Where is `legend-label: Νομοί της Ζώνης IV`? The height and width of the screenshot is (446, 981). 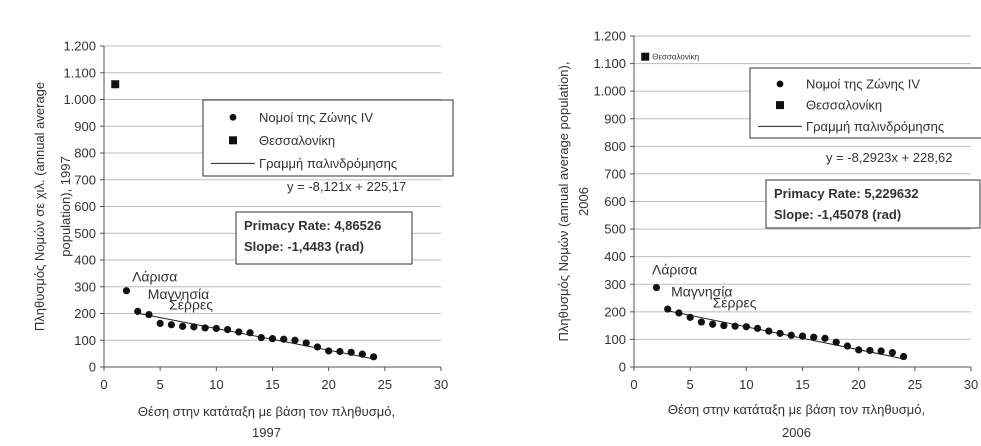 legend-label: Νομοί της Ζώνης IV is located at coordinates (863, 83).